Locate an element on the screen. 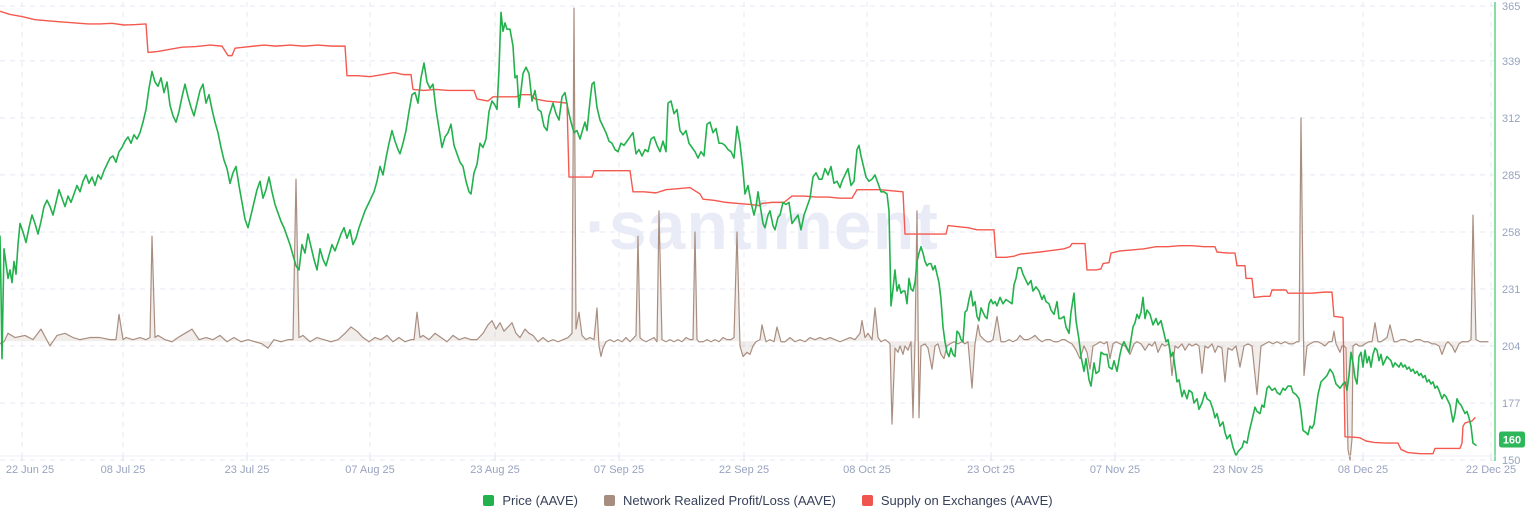  legend-item-label: Price (AAVE) is located at coordinates (540, 500).